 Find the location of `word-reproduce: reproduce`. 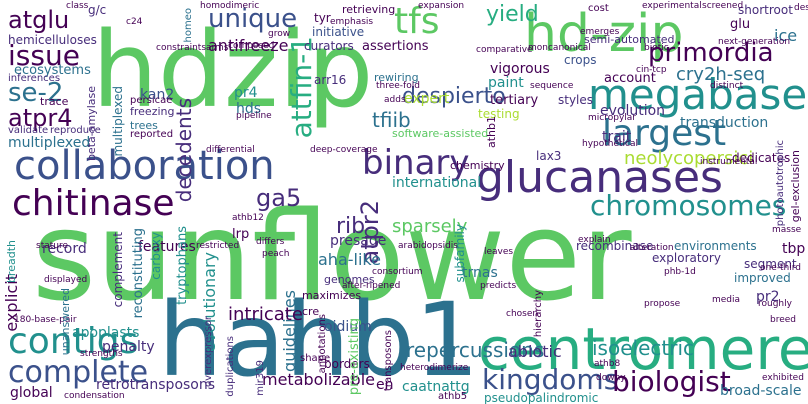

word-reproduce: reproduce is located at coordinates (75, 130).